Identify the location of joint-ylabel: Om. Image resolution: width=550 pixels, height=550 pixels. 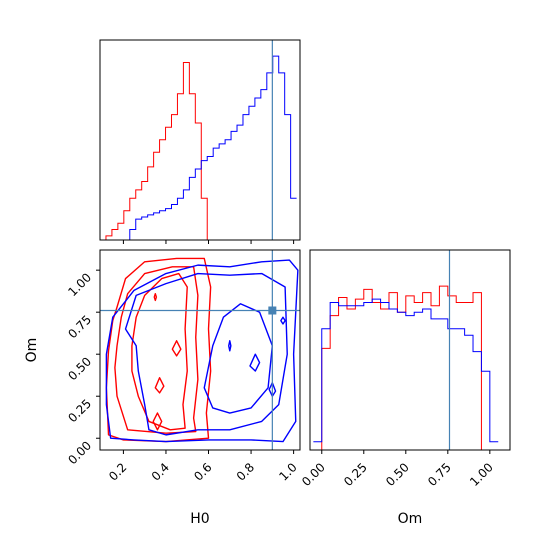
(32, 350).